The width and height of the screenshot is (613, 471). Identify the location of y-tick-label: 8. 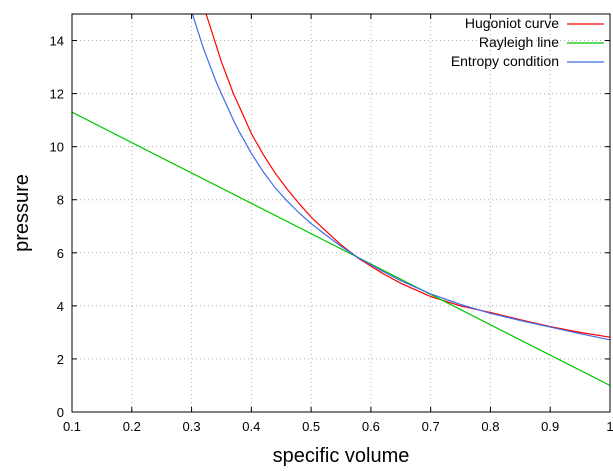
(60, 200).